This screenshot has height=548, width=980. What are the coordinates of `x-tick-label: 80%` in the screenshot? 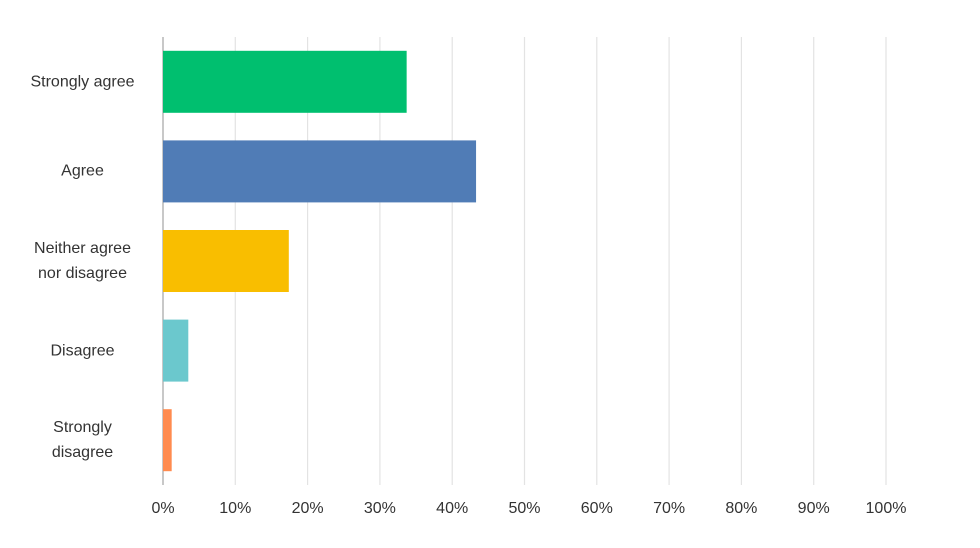 It's located at (741, 508).